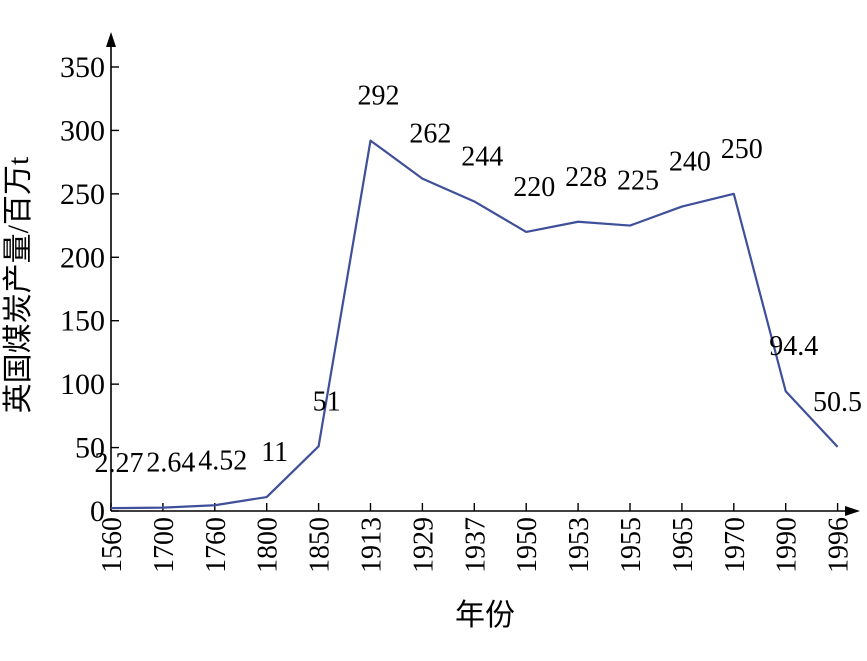 The height and width of the screenshot is (661, 867). Describe the element at coordinates (222, 460) in the screenshot. I see `data-label: 4.52` at that location.